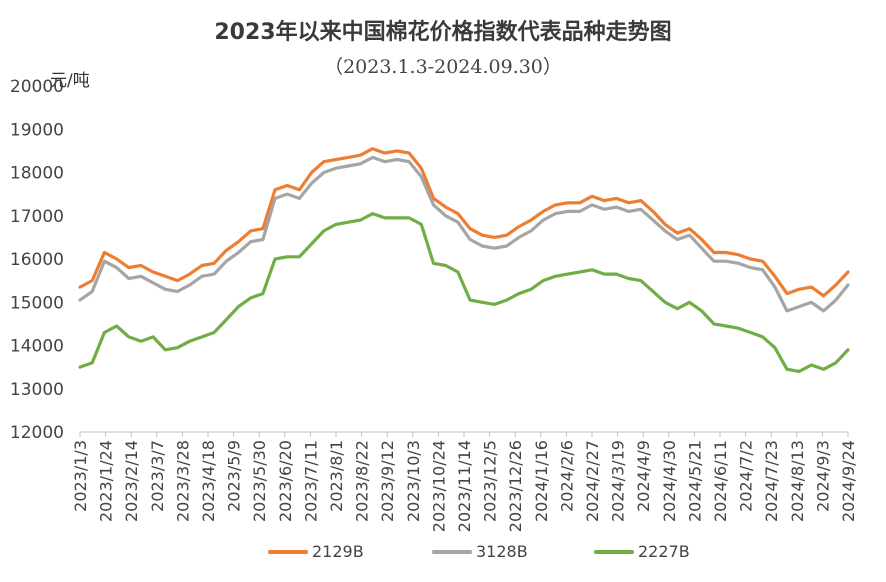 This screenshot has height=582, width=886. I want to click on x-tick-label: 2023/8/1, so click(336, 476).